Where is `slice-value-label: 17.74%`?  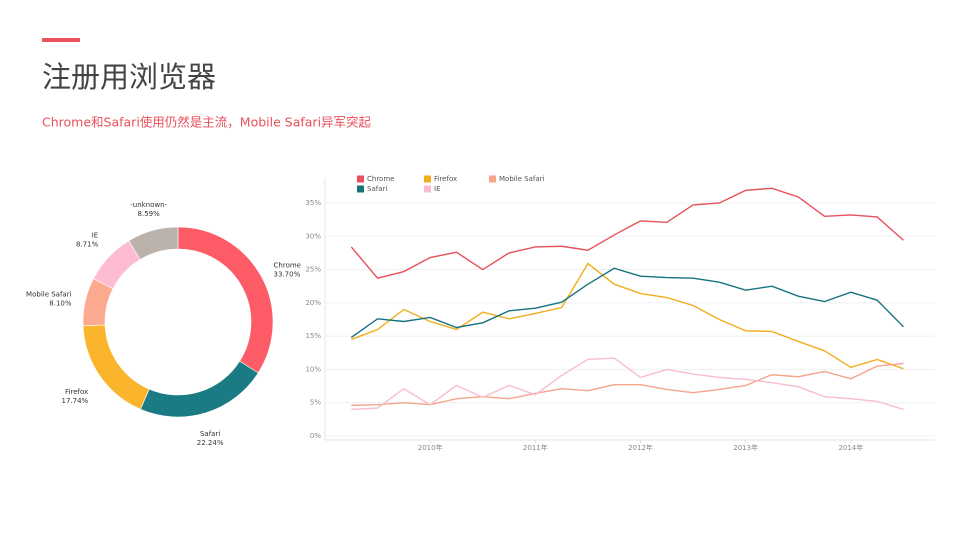 slice-value-label: 17.74% is located at coordinates (74, 401).